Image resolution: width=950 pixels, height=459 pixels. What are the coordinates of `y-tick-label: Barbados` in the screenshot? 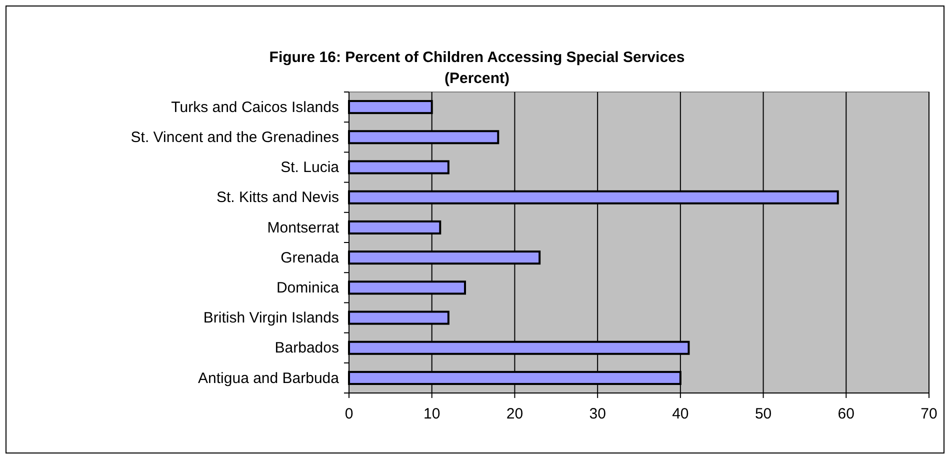 It's located at (306, 348).